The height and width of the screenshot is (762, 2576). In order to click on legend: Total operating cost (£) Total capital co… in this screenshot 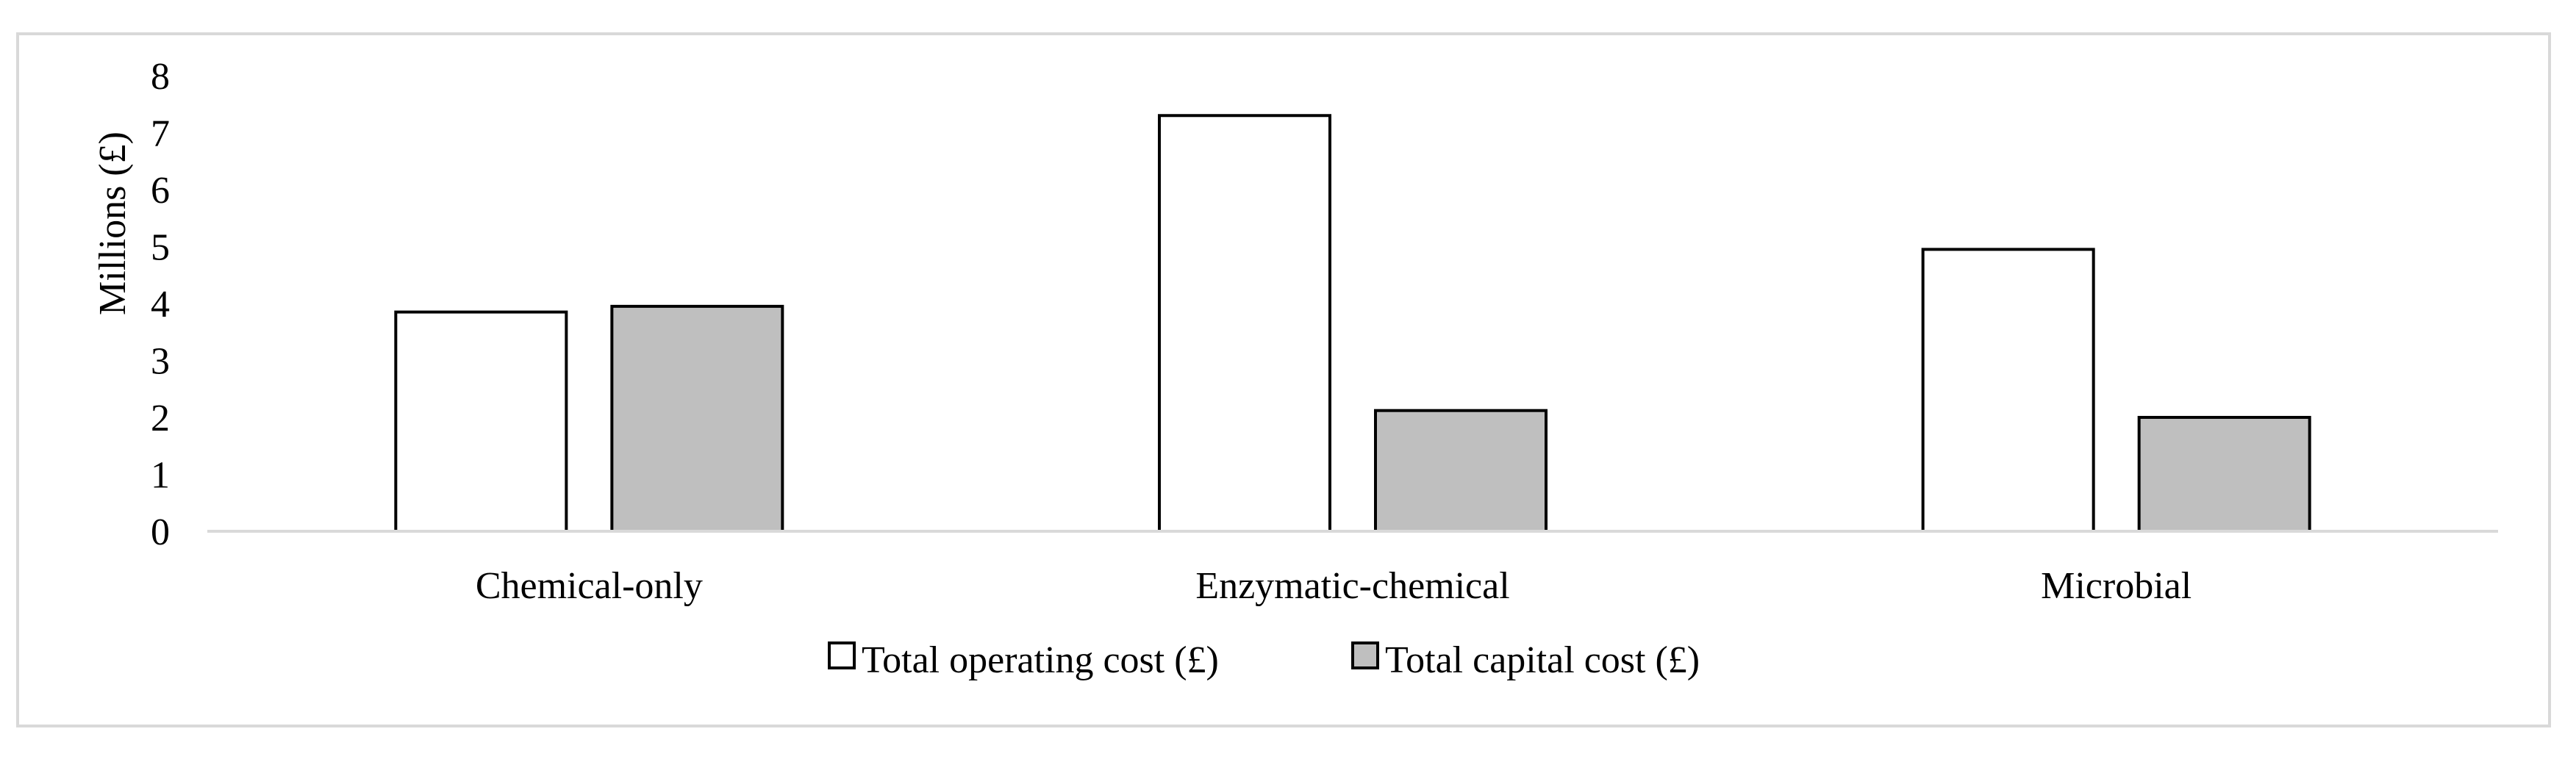, I will do `click(1264, 660)`.